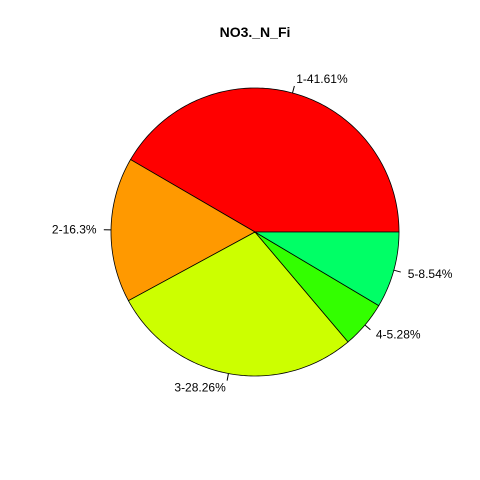 The height and width of the screenshot is (480, 480). Describe the element at coordinates (74, 230) in the screenshot. I see `pie-label-2: 2-16.3%` at that location.